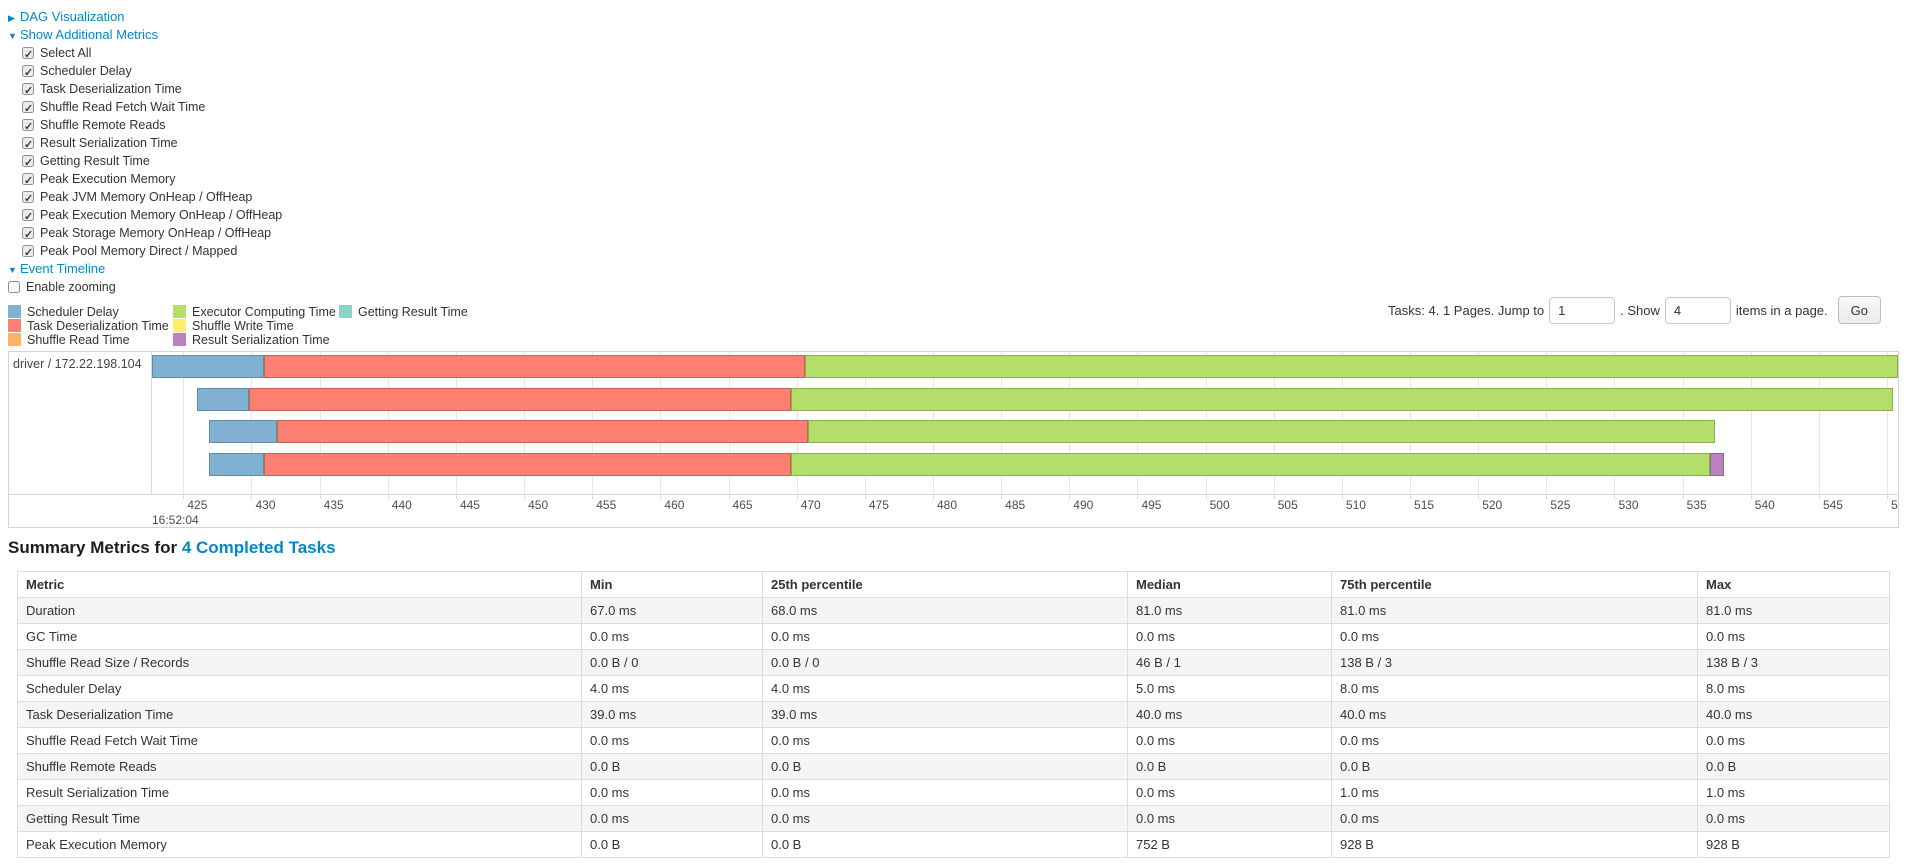  I want to click on axis-tick-label: 465, so click(742, 505).